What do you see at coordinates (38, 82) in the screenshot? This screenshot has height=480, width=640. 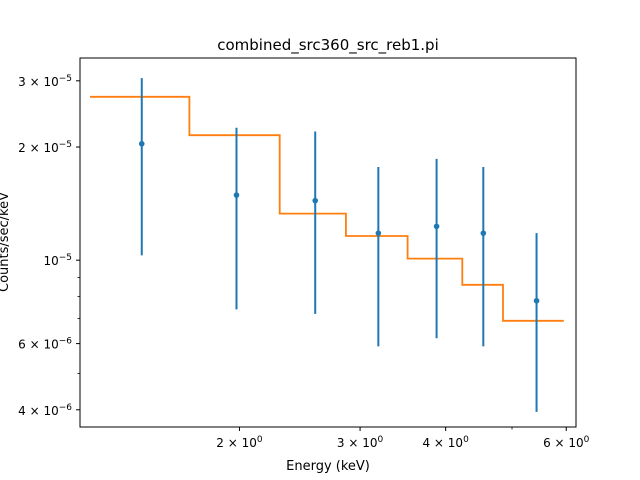 I see `y-tick-label-base: 3 × 10` at bounding box center [38, 82].